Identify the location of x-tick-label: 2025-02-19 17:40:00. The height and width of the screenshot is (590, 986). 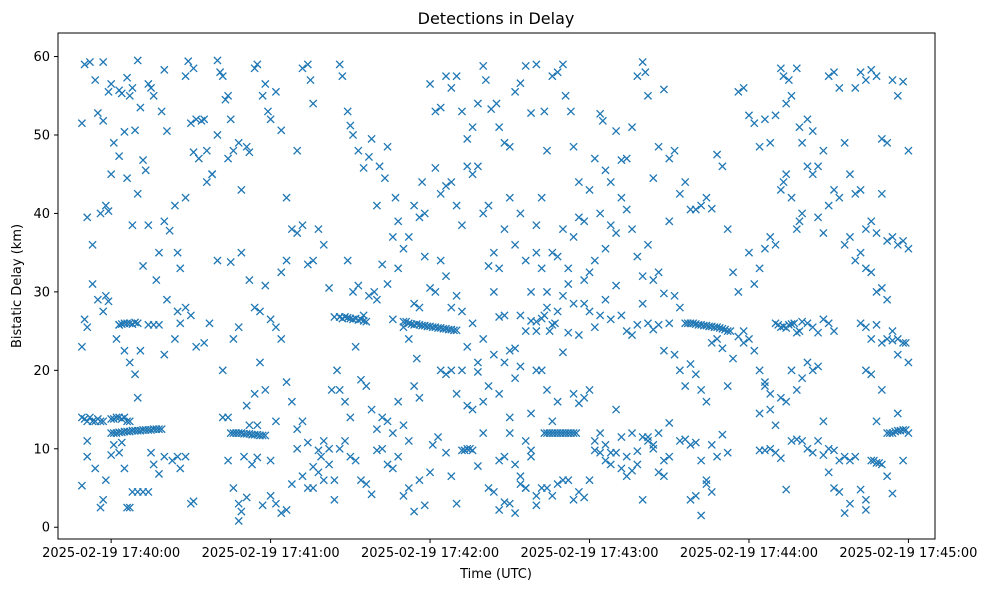
(111, 553).